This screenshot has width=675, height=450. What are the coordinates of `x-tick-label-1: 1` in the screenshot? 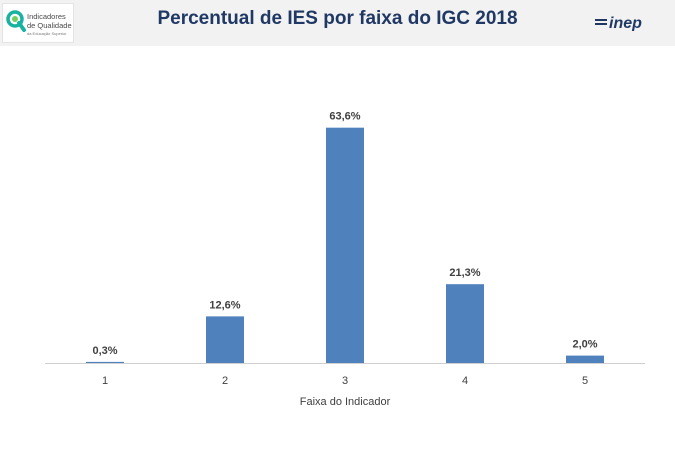 It's located at (105, 381).